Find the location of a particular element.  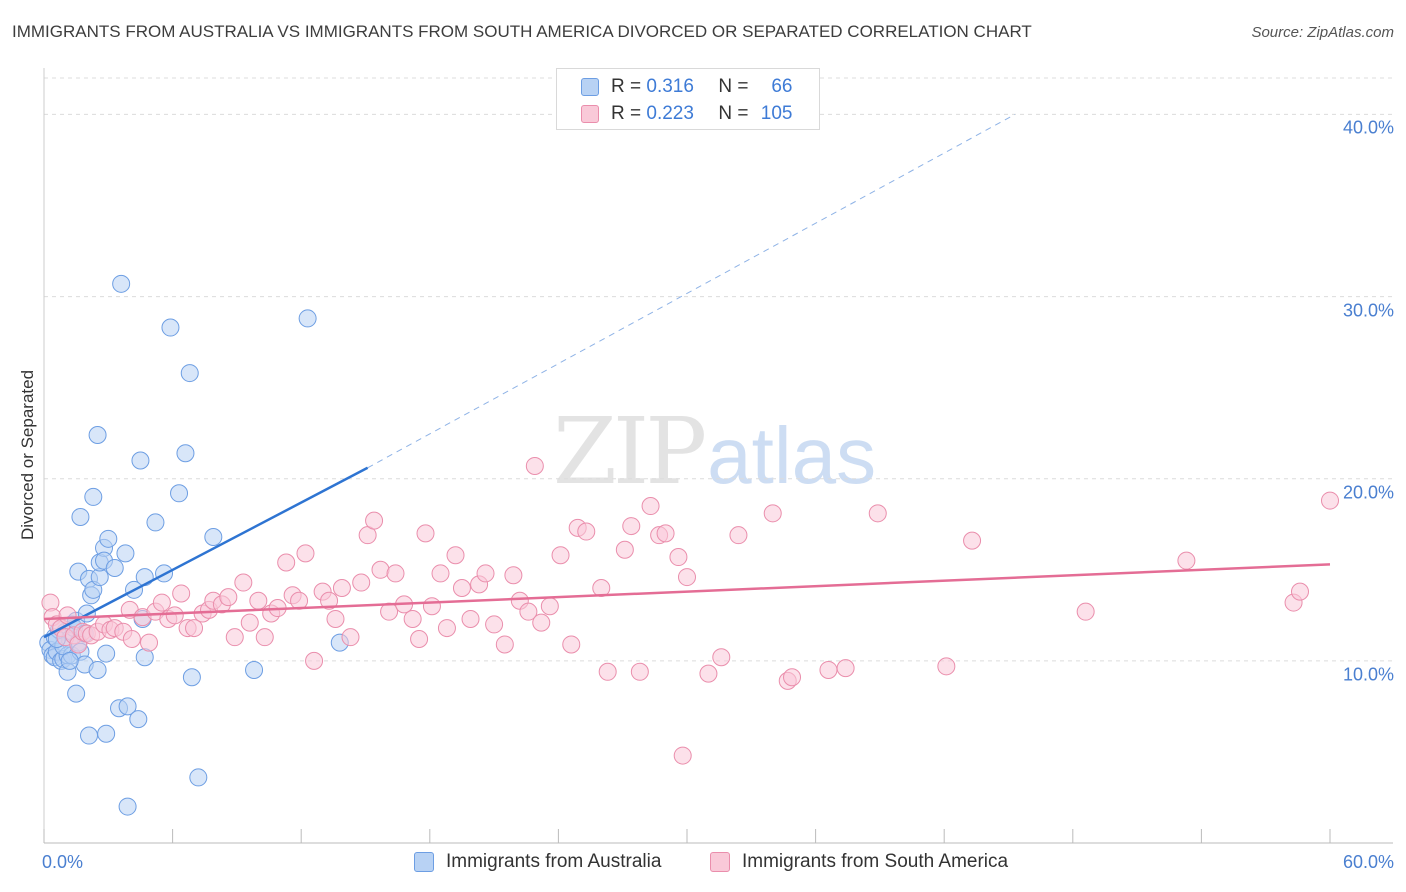

bottom-legend-swatch-south-america is located at coordinates (720, 862).